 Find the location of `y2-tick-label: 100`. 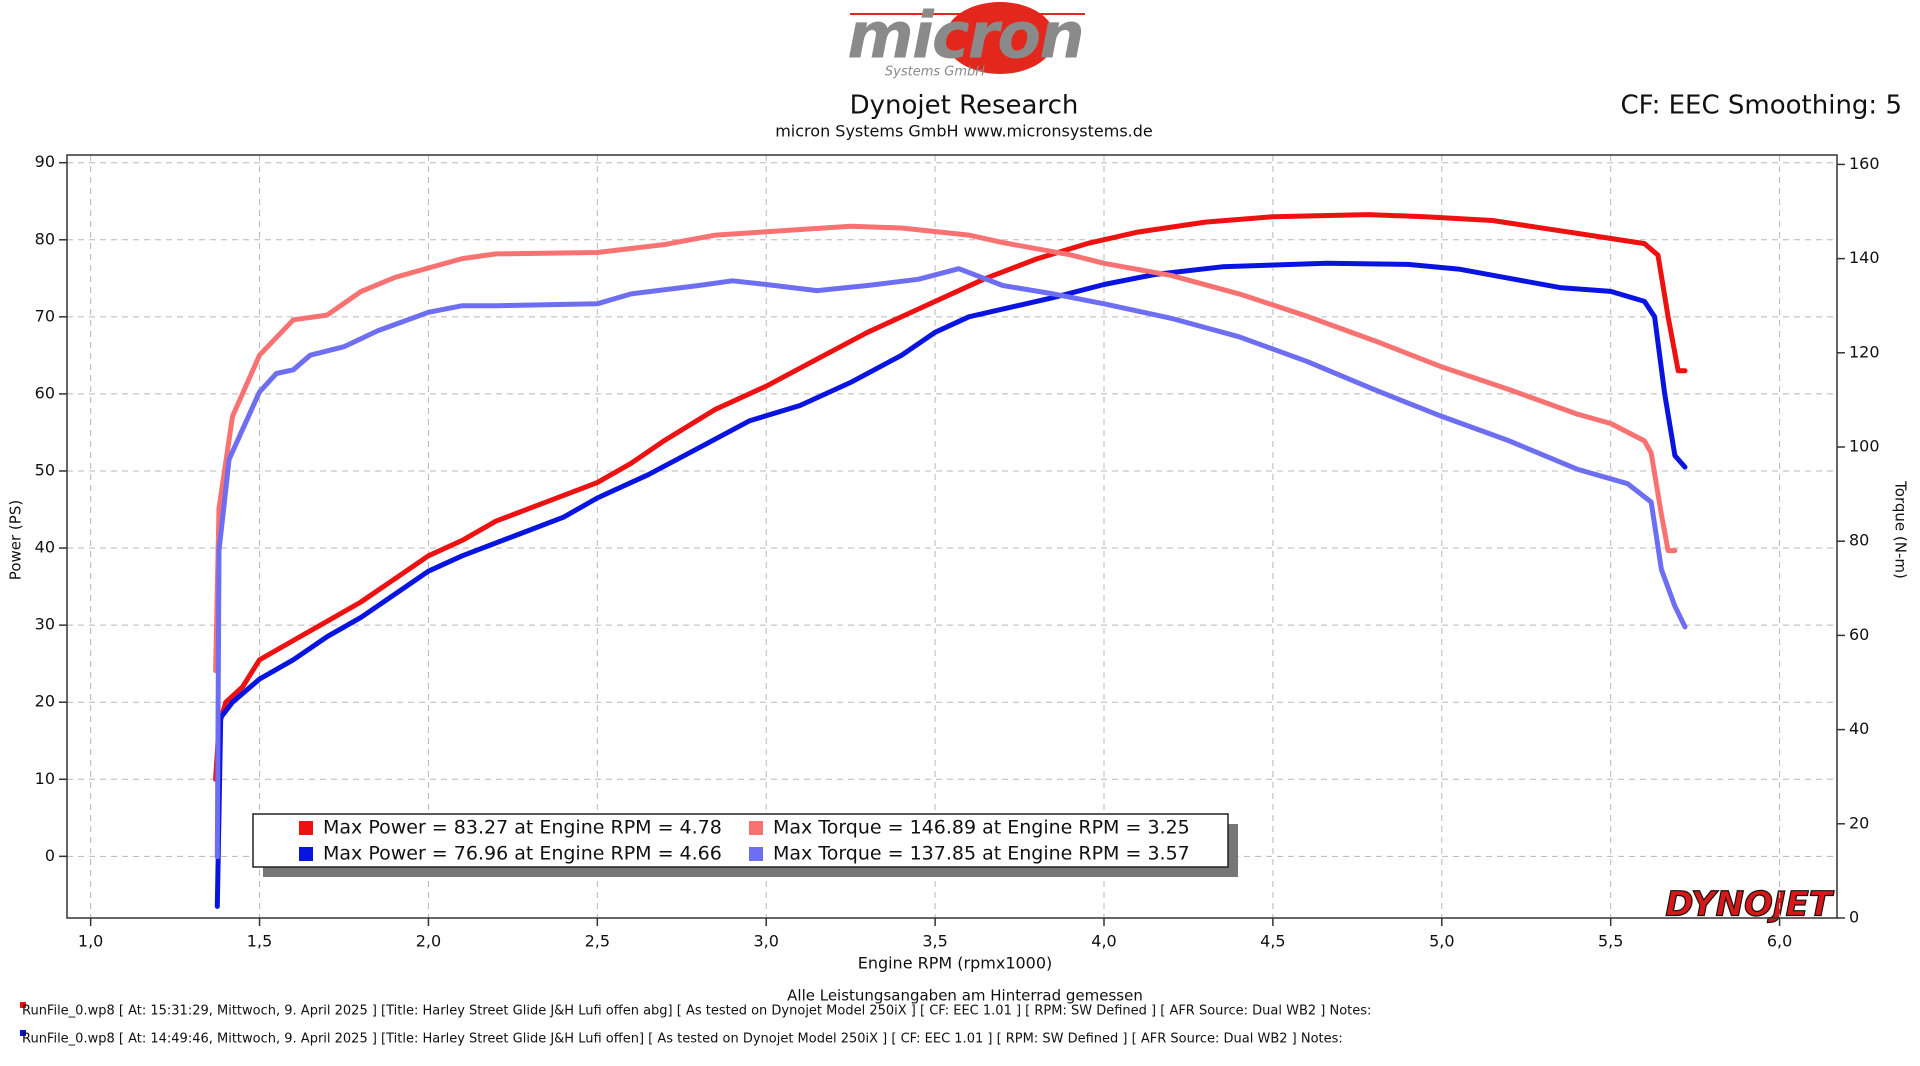

y2-tick-label: 100 is located at coordinates (1864, 446).